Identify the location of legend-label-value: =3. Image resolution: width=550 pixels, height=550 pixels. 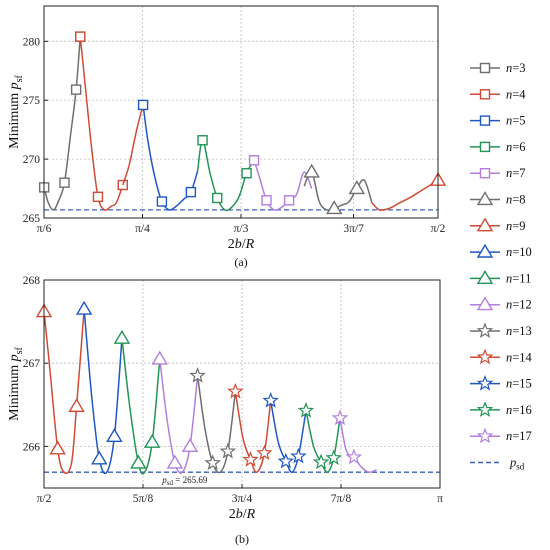
(518, 68).